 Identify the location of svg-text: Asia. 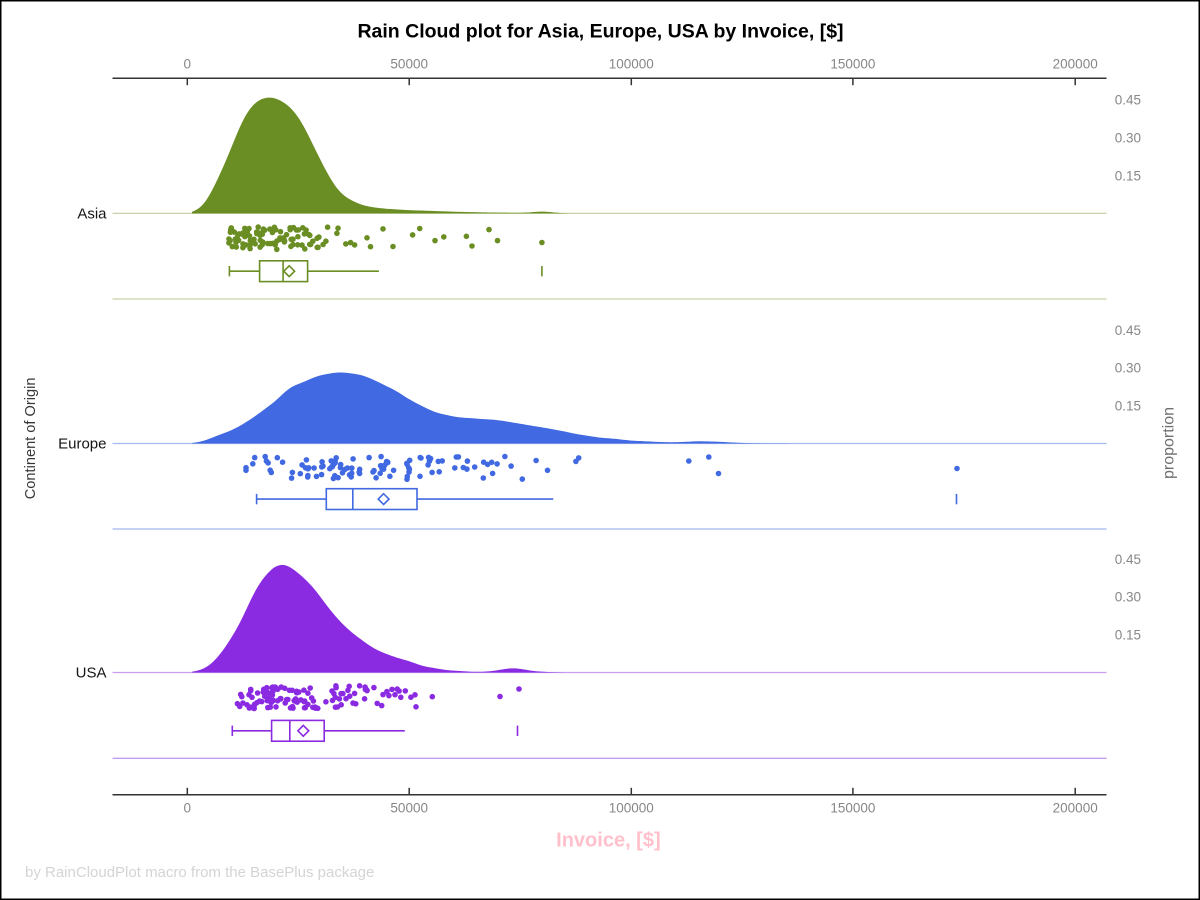
(92, 214).